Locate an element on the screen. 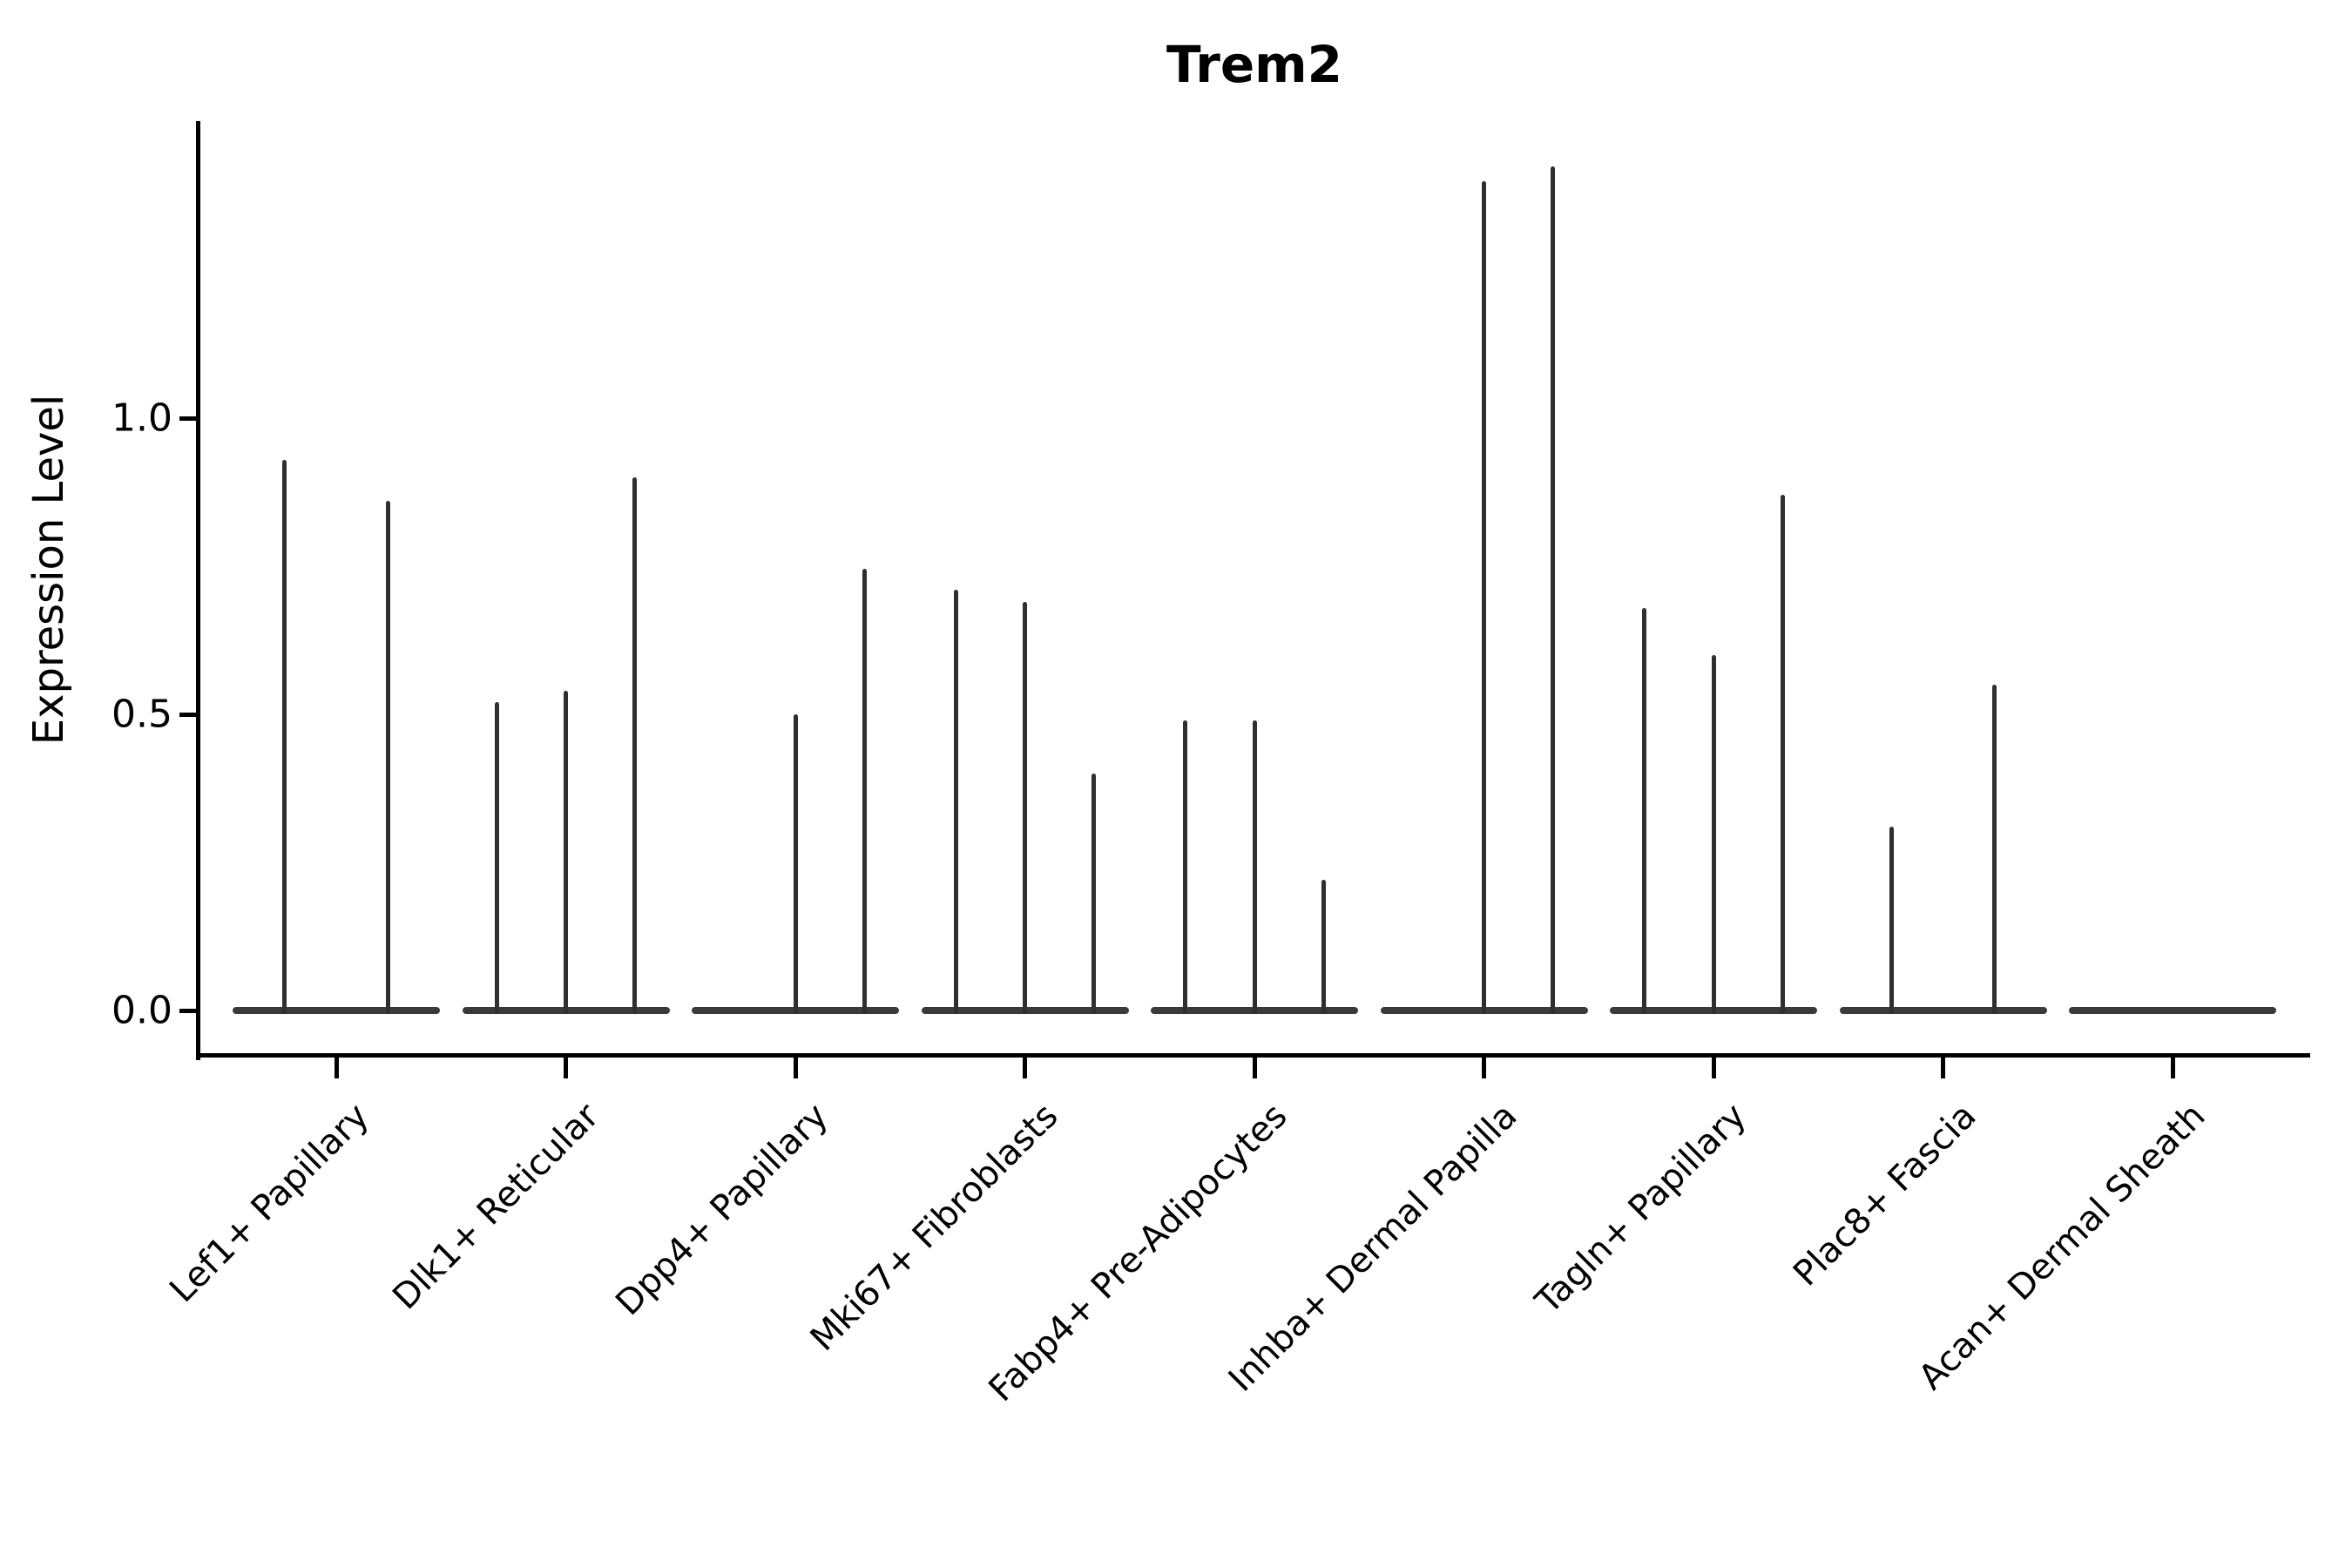  y-tick-label: 0.0 is located at coordinates (142, 1011).